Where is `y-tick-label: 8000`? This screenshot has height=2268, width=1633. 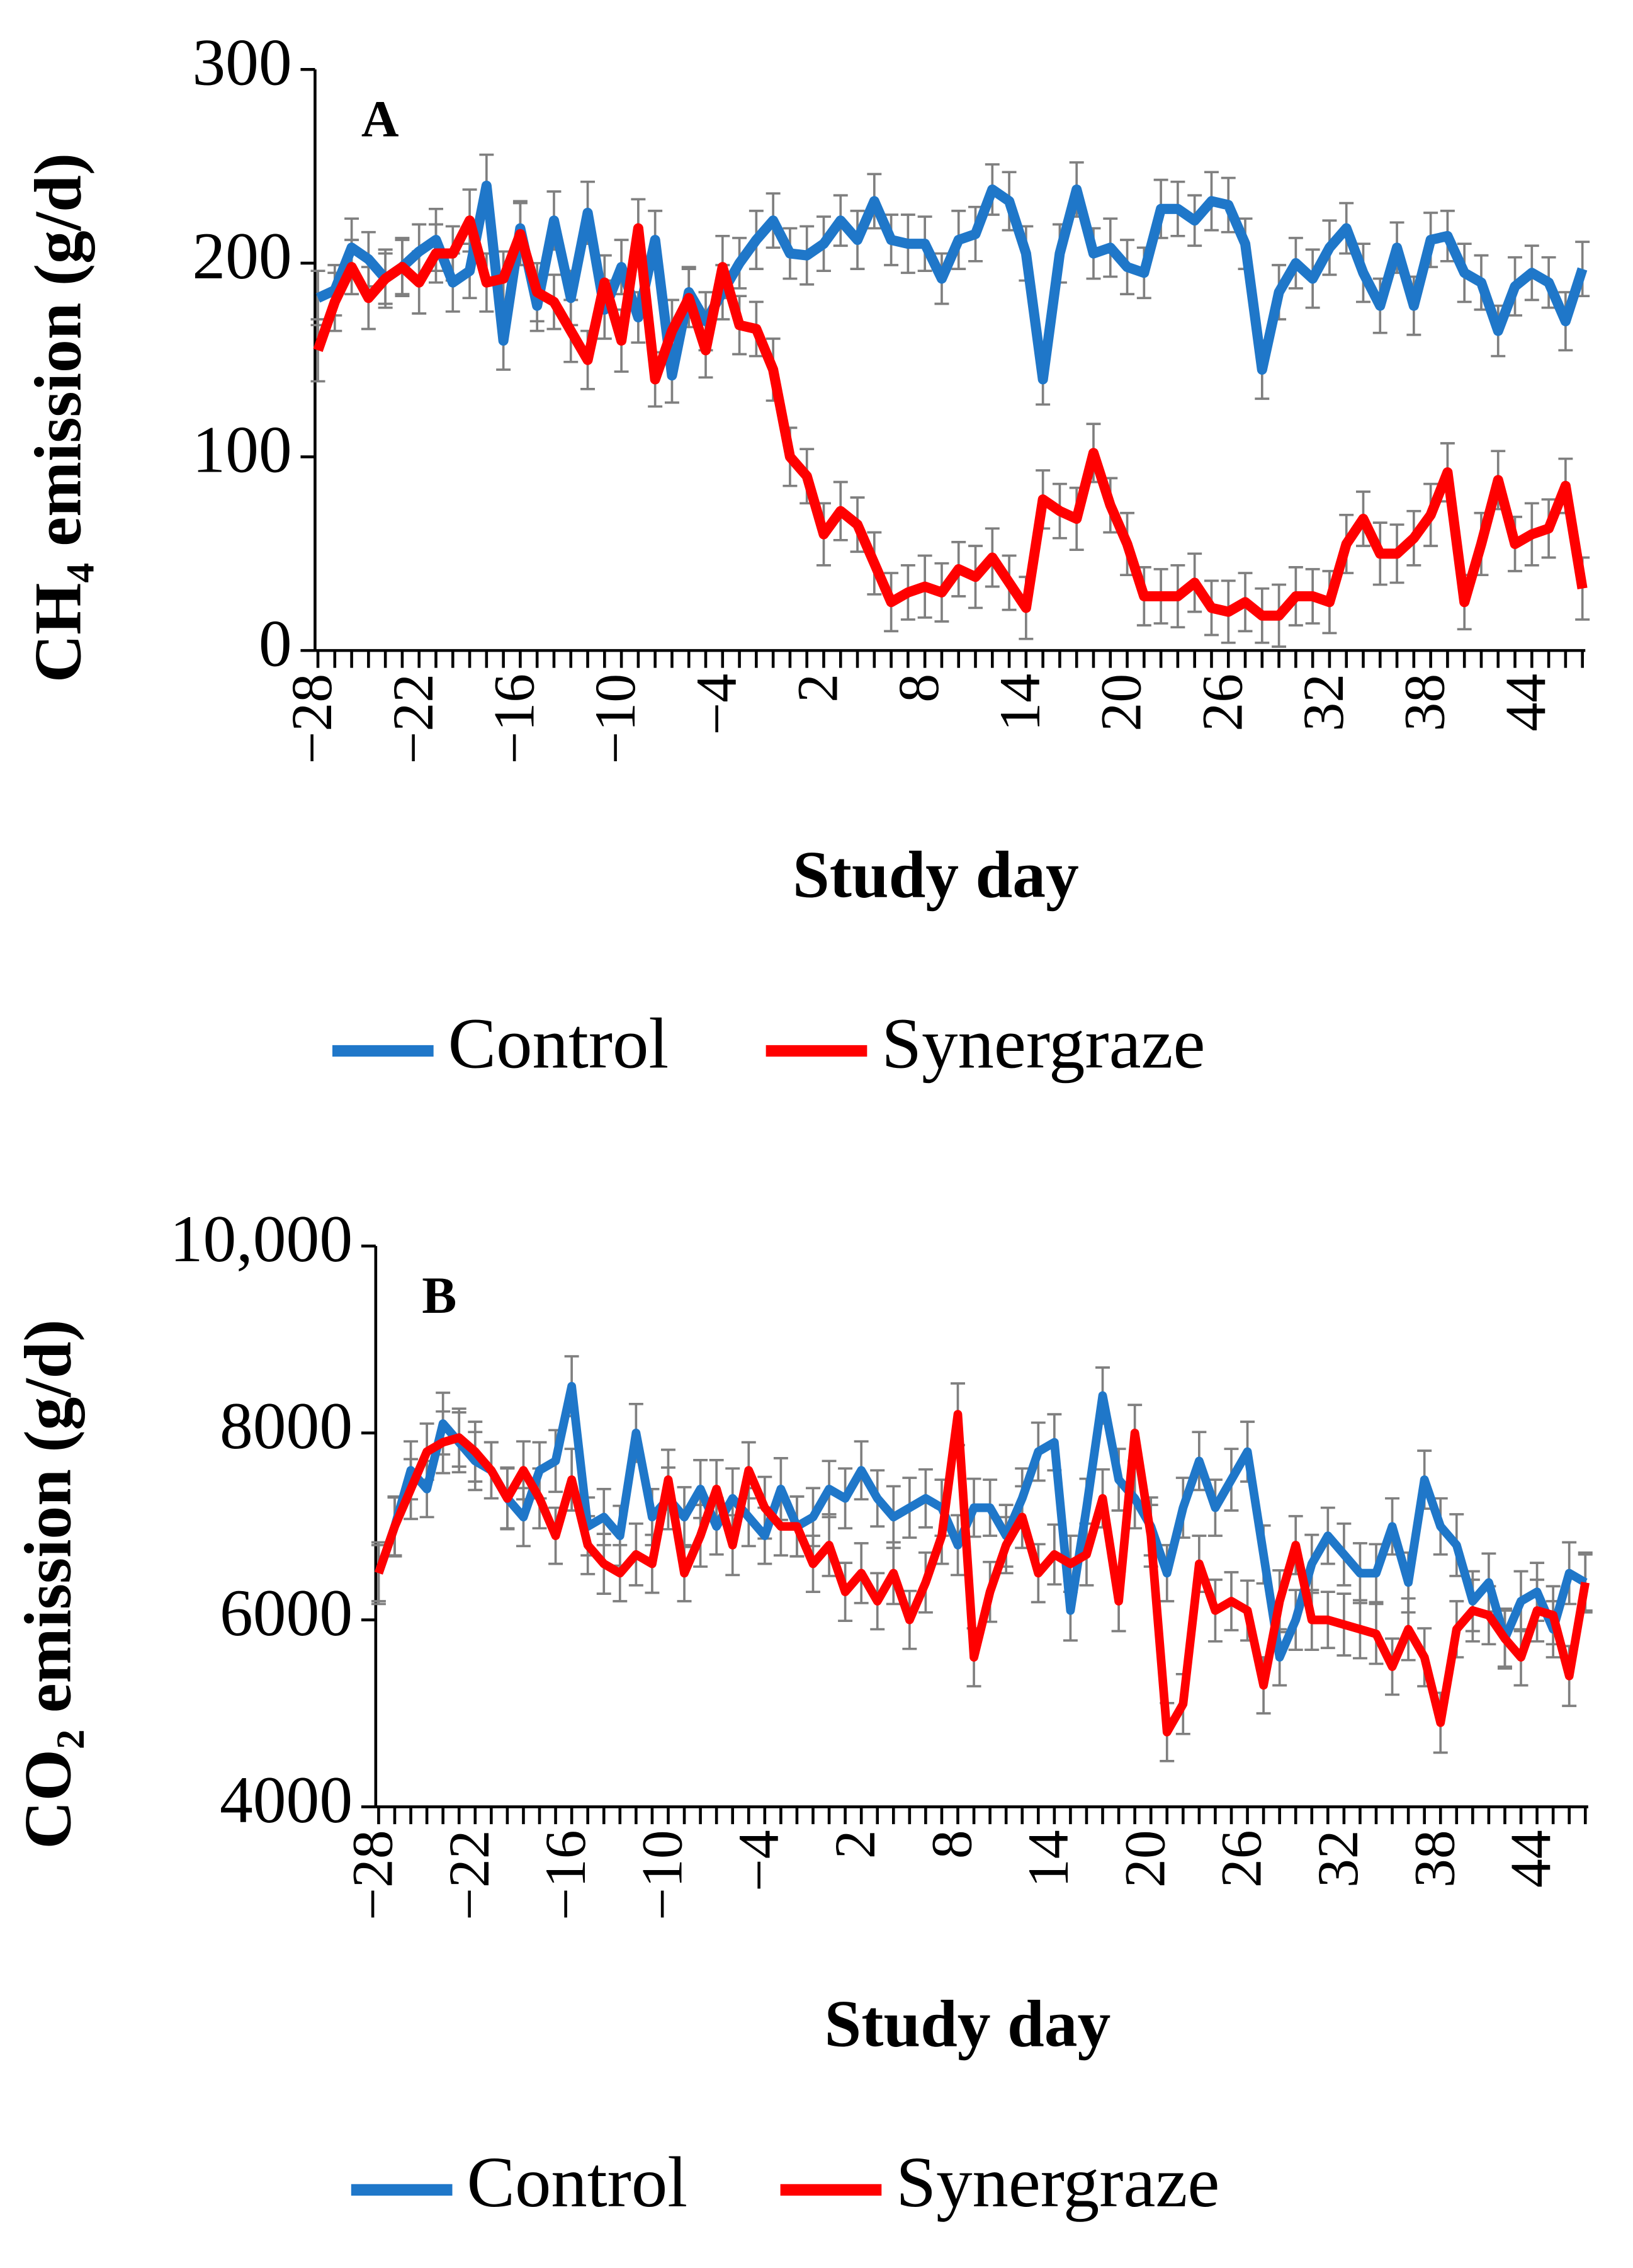
y-tick-label: 8000 is located at coordinates (286, 1426).